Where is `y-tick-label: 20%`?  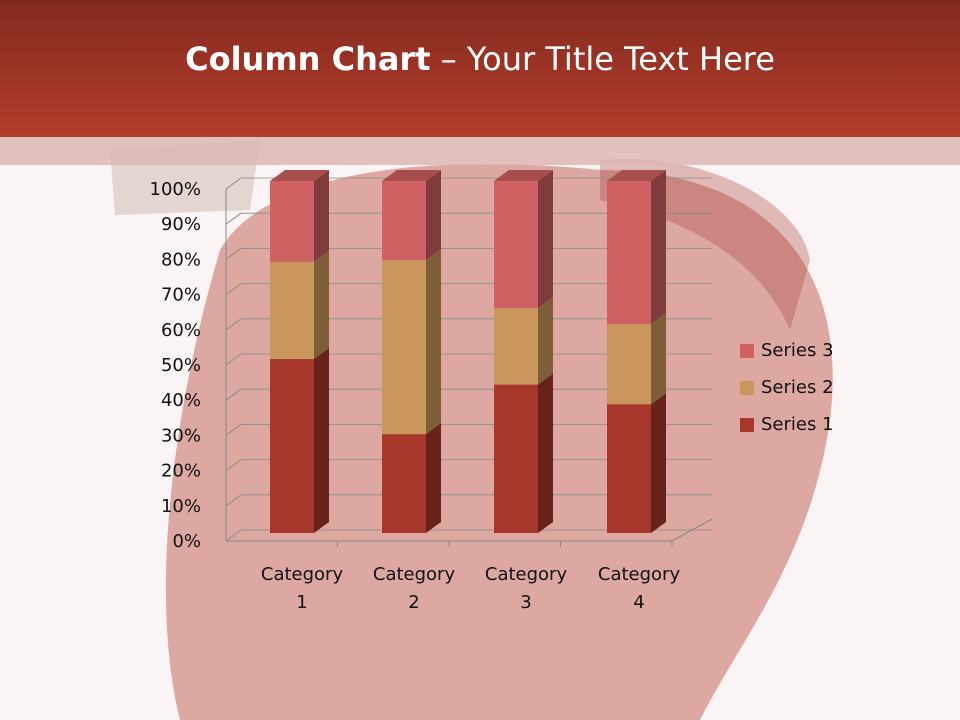
y-tick-label: 20% is located at coordinates (181, 471).